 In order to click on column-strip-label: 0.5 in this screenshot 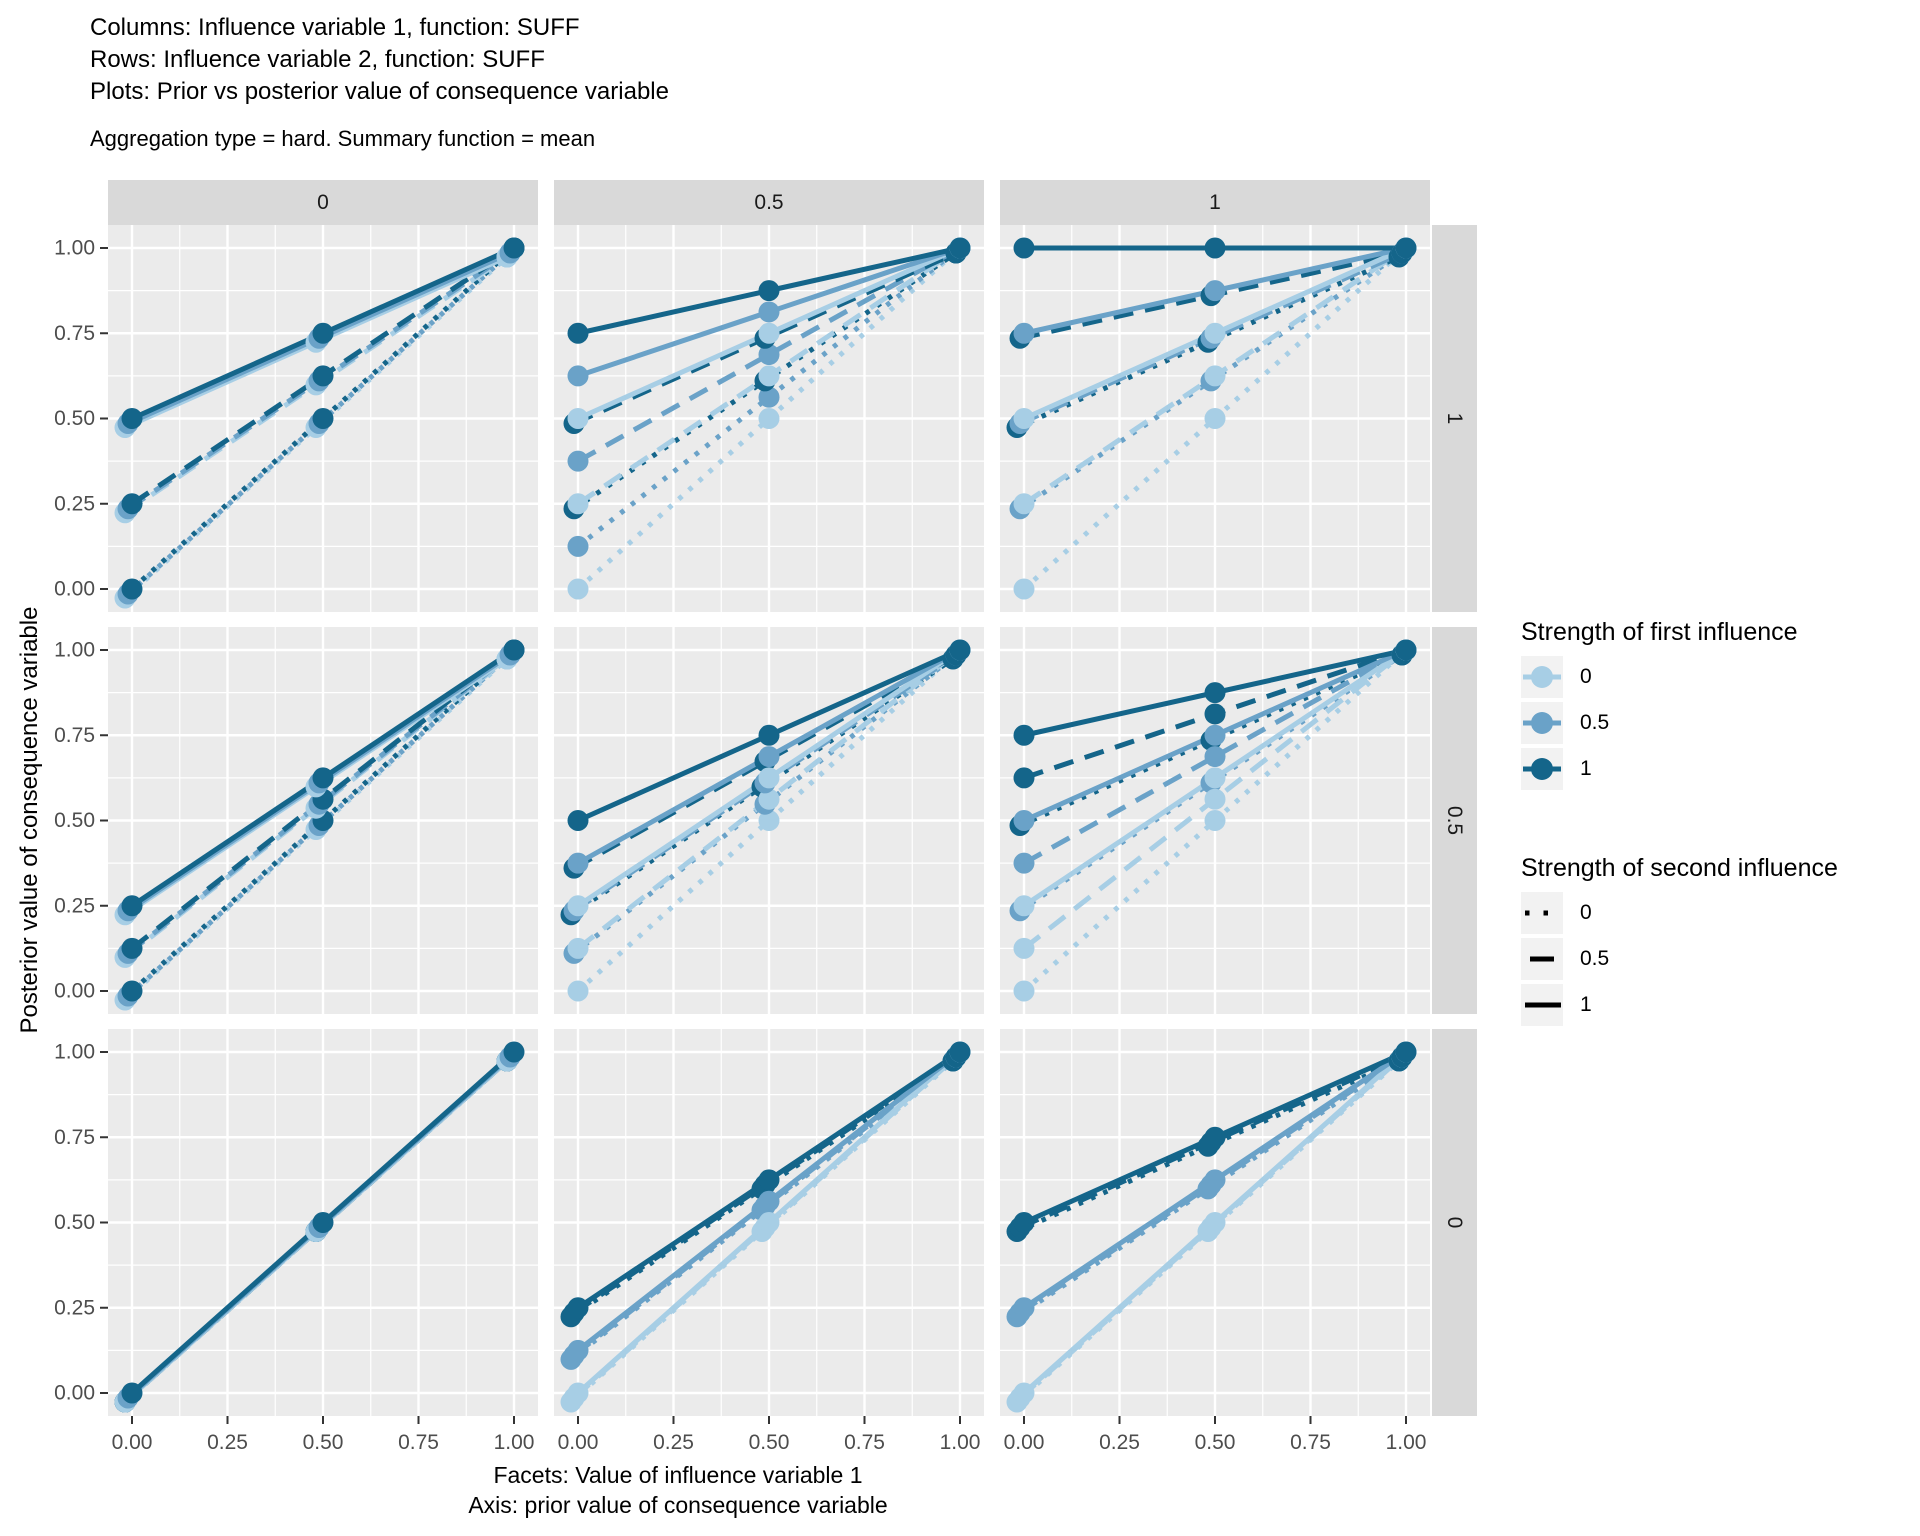, I will do `click(768, 202)`.